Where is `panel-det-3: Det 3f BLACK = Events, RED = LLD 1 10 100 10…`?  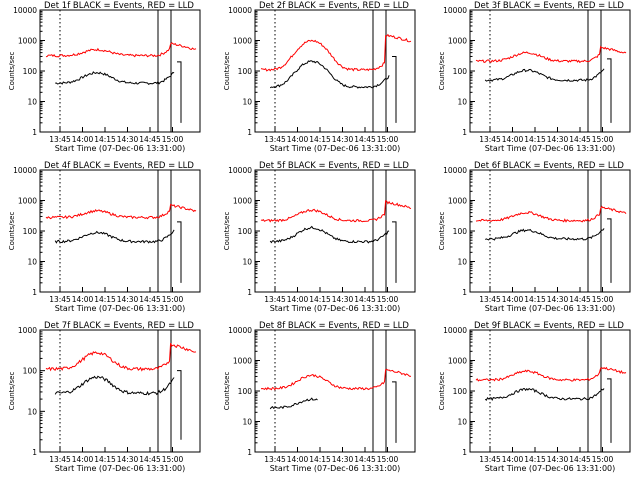
panel-det-3: Det 3f BLACK = Events, RED = LLD 1 10 100 10… is located at coordinates (534, 77).